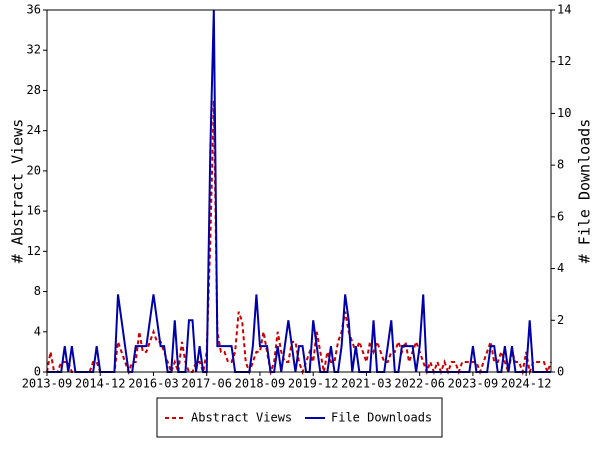  Describe the element at coordinates (34, 130) in the screenshot. I see `y-tick-label: 24` at that location.